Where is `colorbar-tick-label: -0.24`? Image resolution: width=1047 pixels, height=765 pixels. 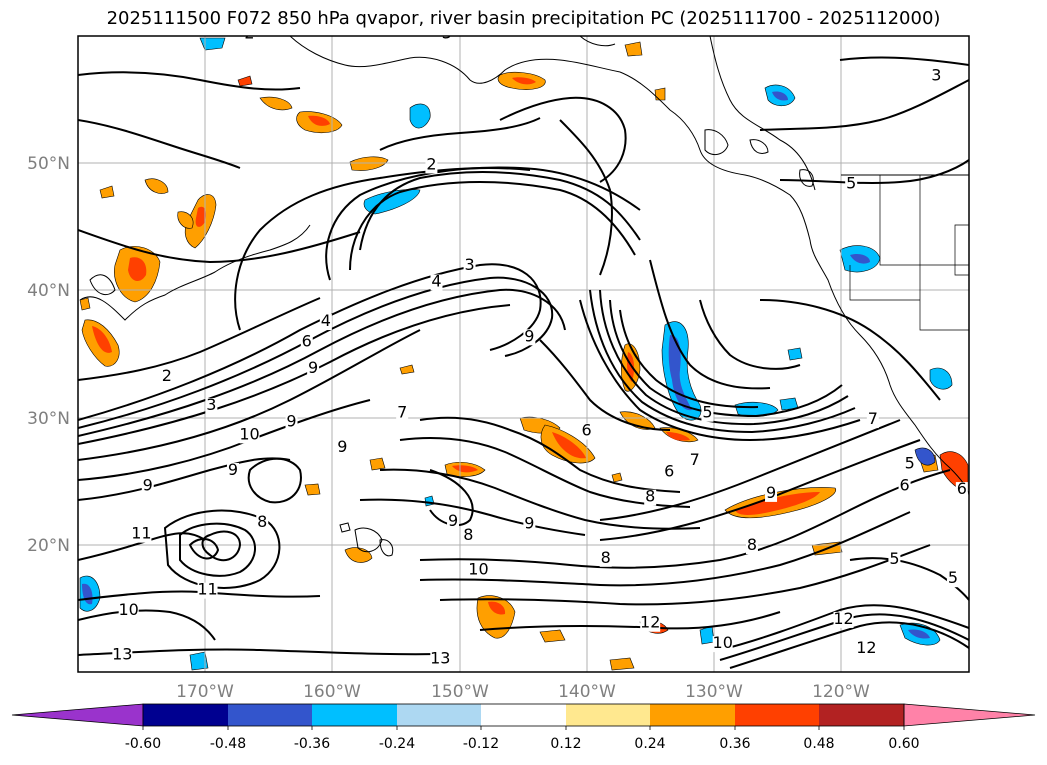 colorbar-tick-label: -0.24 is located at coordinates (397, 744).